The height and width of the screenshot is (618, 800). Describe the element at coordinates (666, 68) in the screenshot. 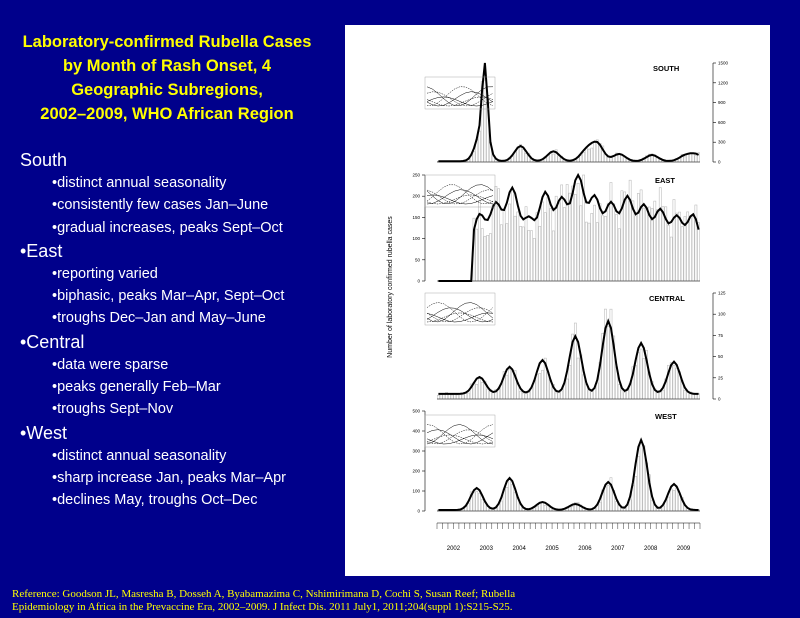

I see `panel-label: SOUTH` at that location.